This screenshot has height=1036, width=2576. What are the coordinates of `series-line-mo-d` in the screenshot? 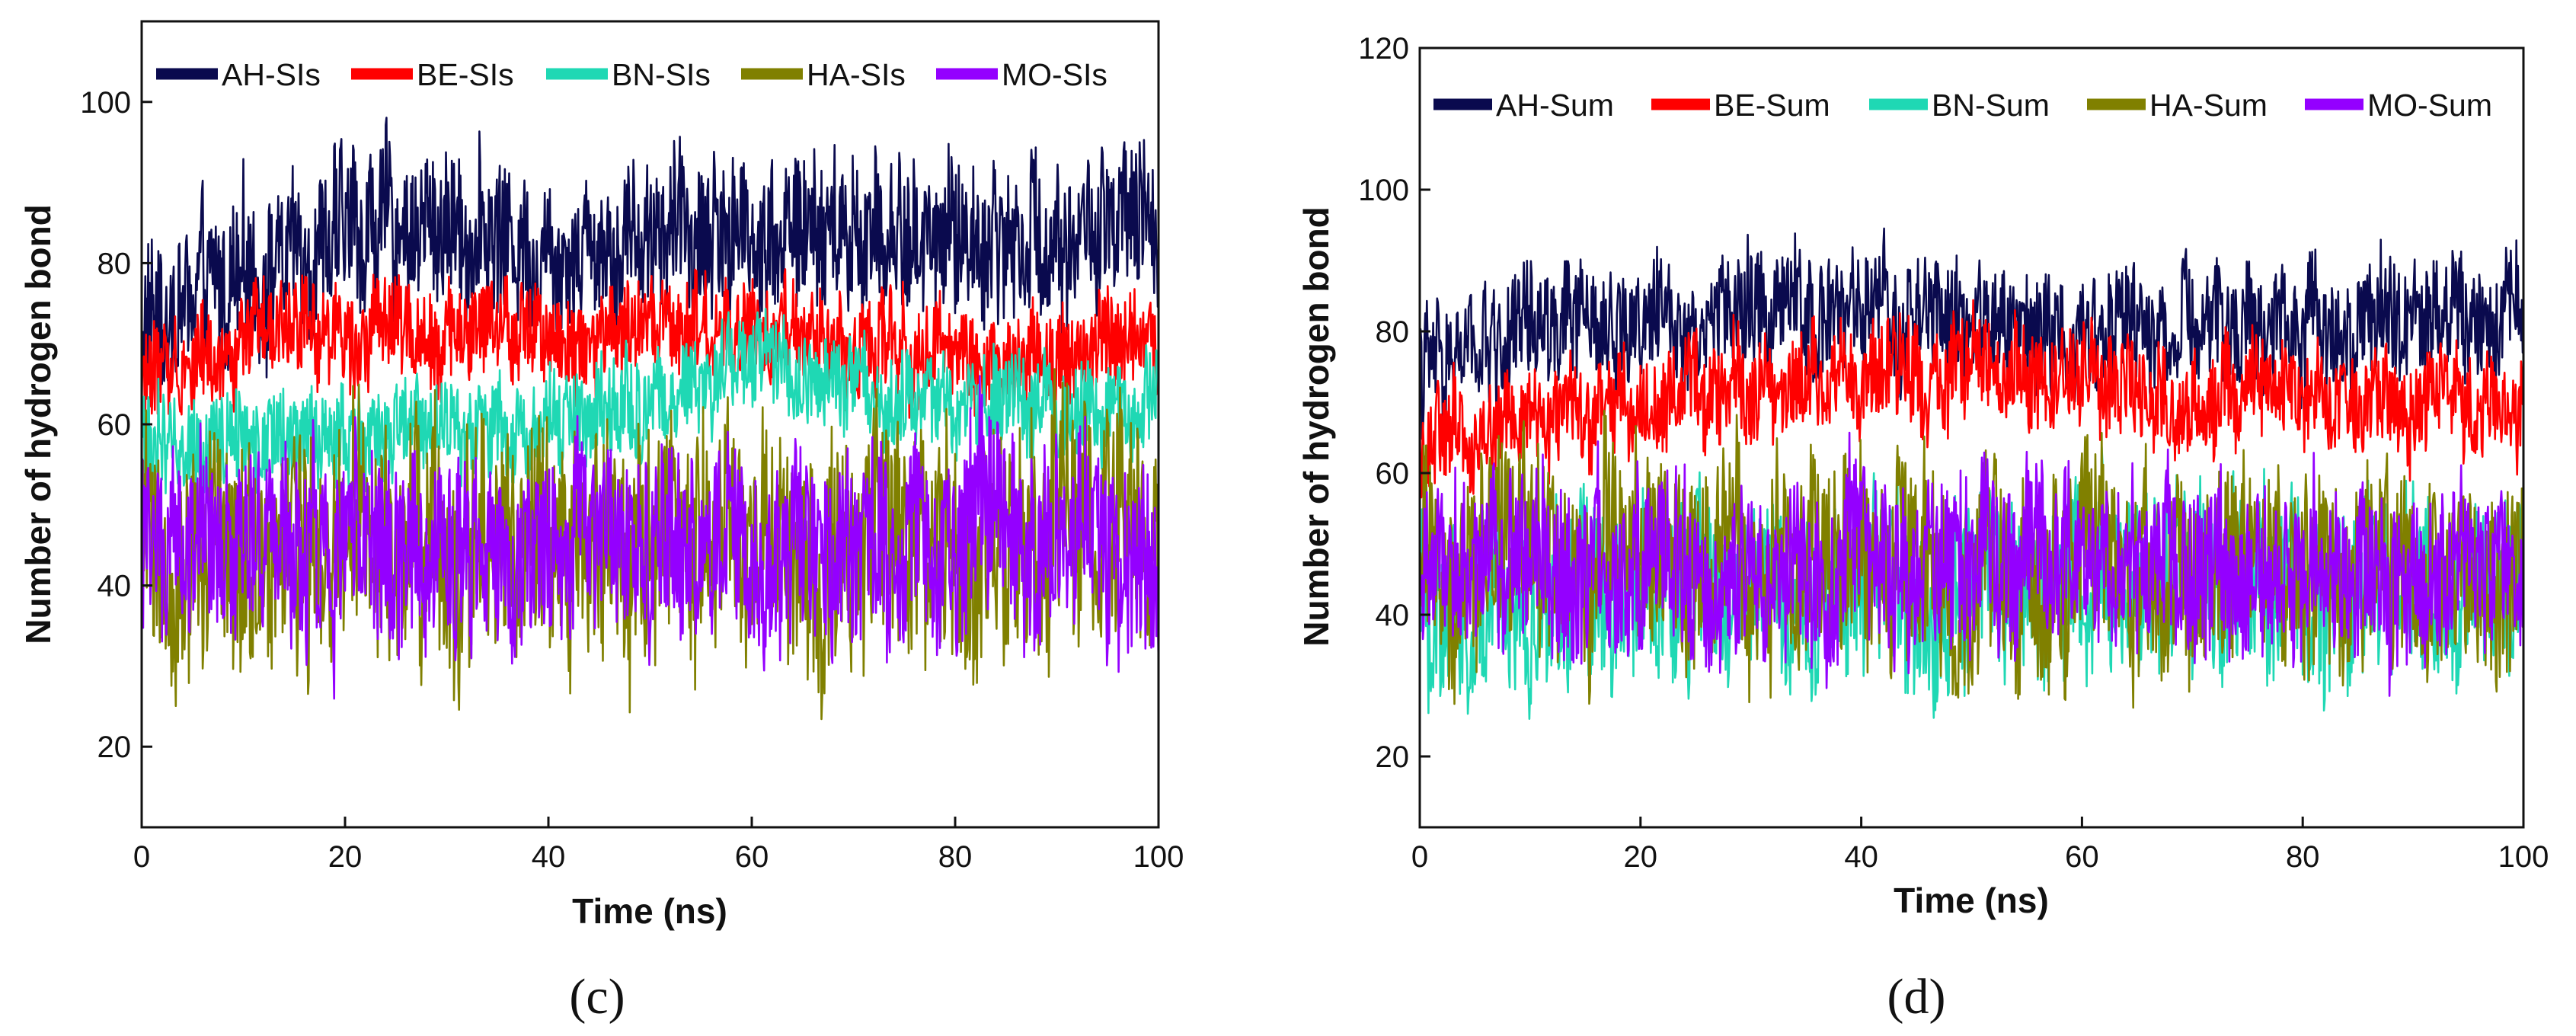 It's located at (1971, 564).